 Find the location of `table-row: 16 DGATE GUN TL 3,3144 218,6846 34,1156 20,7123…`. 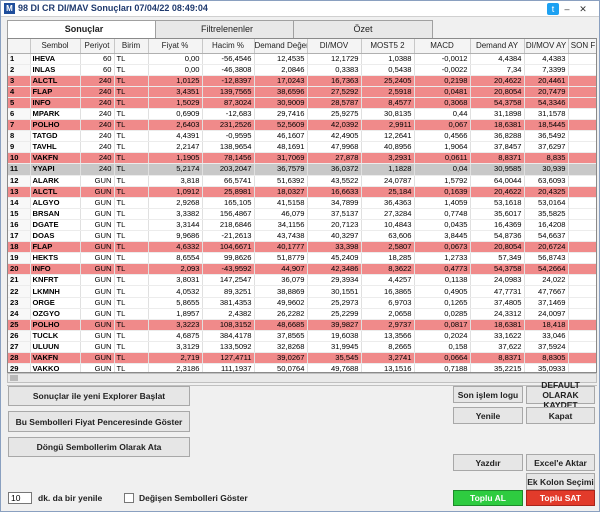

table-row: 16 DGATE GUN TL 3,3144 218,6846 34,1156 20,7123… is located at coordinates (302, 225).